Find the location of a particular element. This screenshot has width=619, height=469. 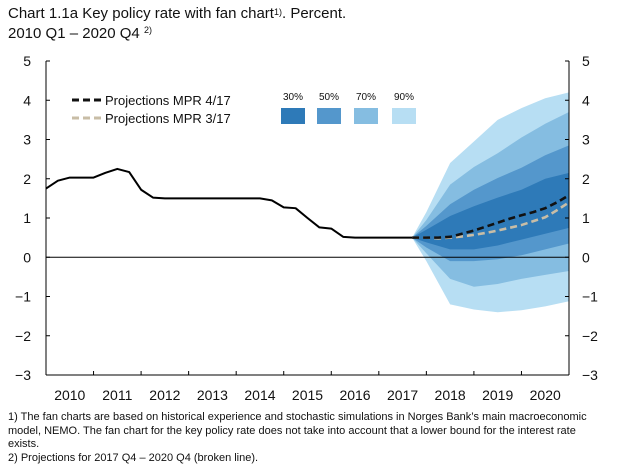

y-tick-label-left: −3 is located at coordinates (23, 375).